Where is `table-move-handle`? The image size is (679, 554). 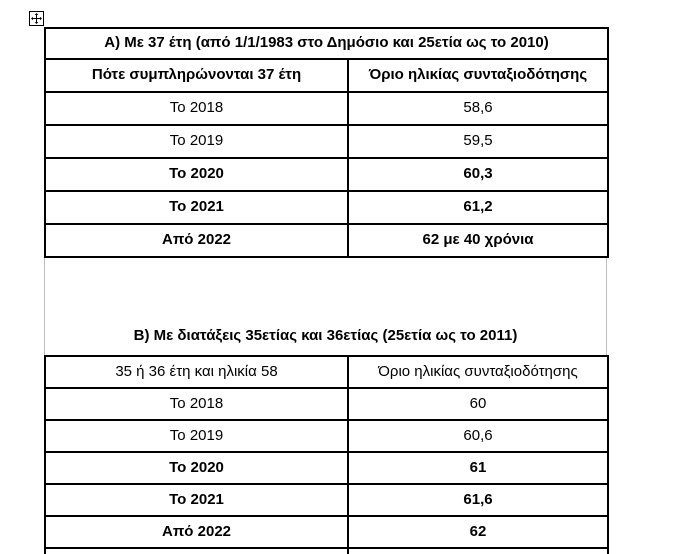 table-move-handle is located at coordinates (36, 18).